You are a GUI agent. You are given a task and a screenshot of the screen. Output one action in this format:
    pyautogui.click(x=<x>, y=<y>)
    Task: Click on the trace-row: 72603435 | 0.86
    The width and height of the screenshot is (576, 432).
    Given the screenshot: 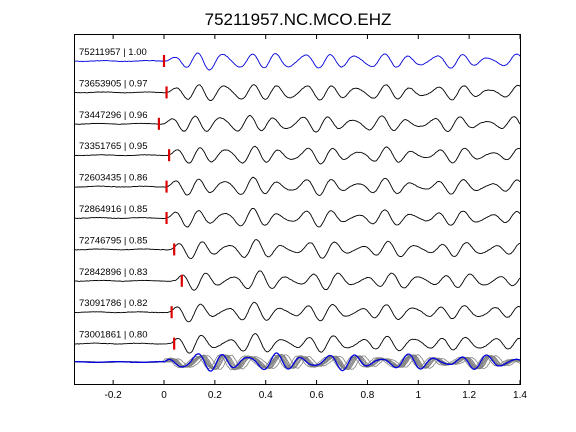 What is the action you would take?
    pyautogui.click(x=298, y=184)
    